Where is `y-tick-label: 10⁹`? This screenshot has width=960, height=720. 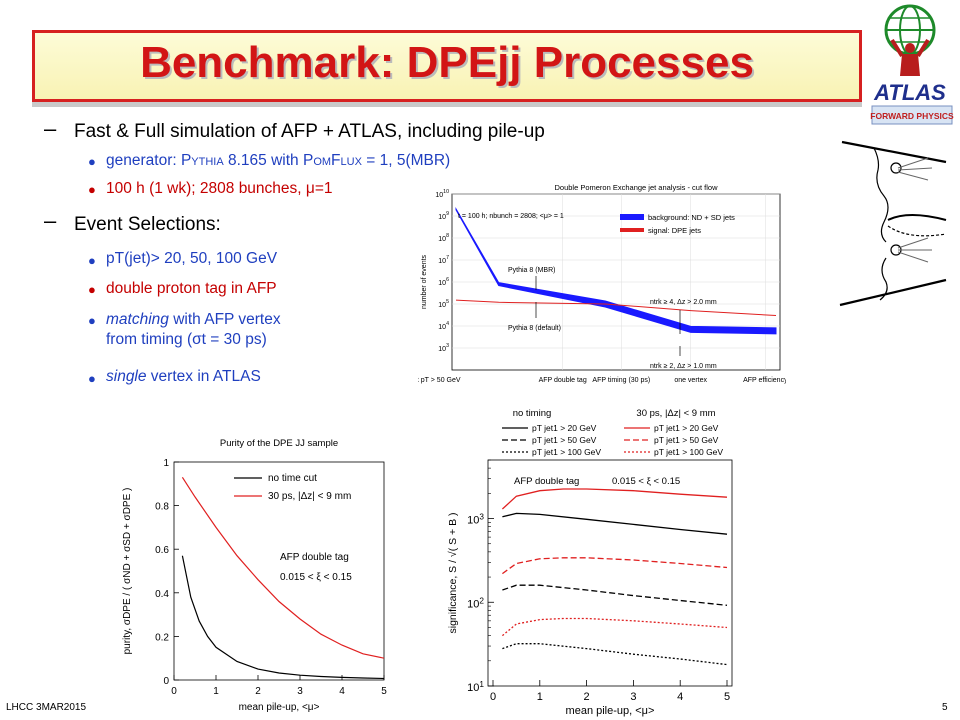 y-tick-label: 10⁹ is located at coordinates (443, 216).